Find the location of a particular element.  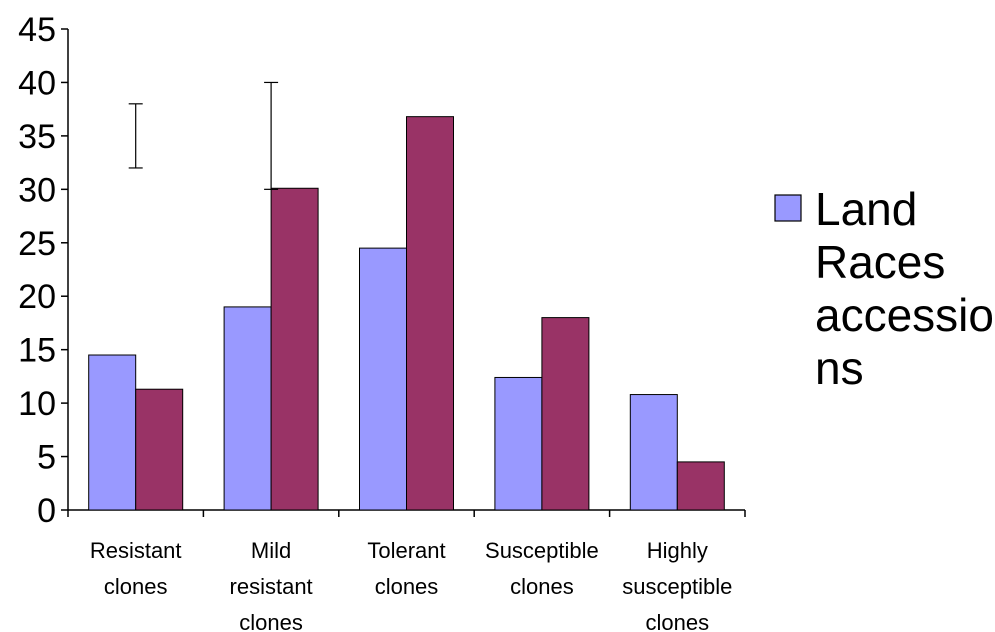

category-label: Tolerant clones is located at coordinates (406, 568).